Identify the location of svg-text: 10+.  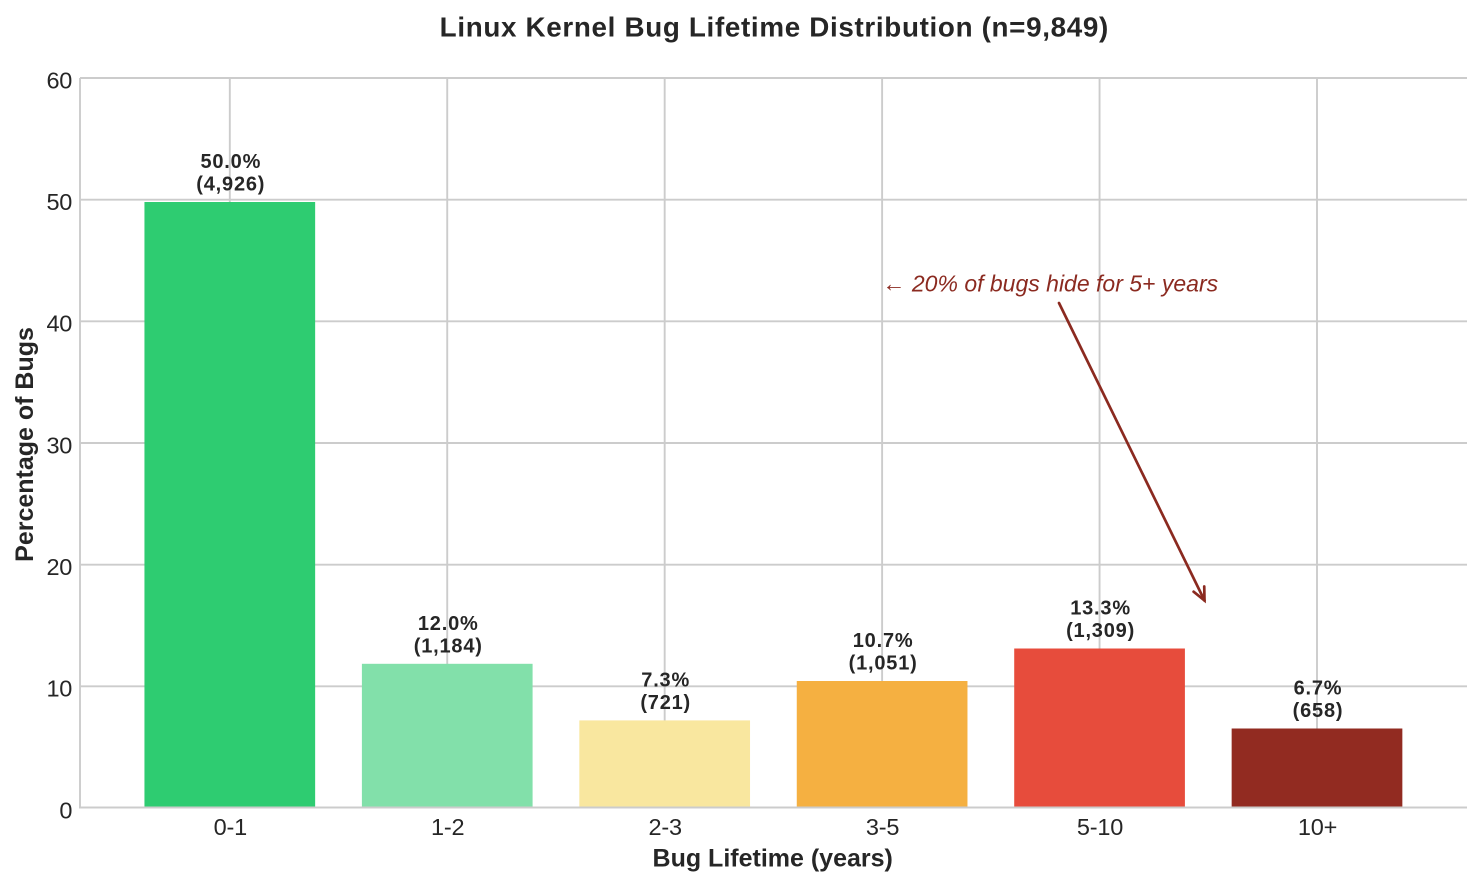
(1317, 827).